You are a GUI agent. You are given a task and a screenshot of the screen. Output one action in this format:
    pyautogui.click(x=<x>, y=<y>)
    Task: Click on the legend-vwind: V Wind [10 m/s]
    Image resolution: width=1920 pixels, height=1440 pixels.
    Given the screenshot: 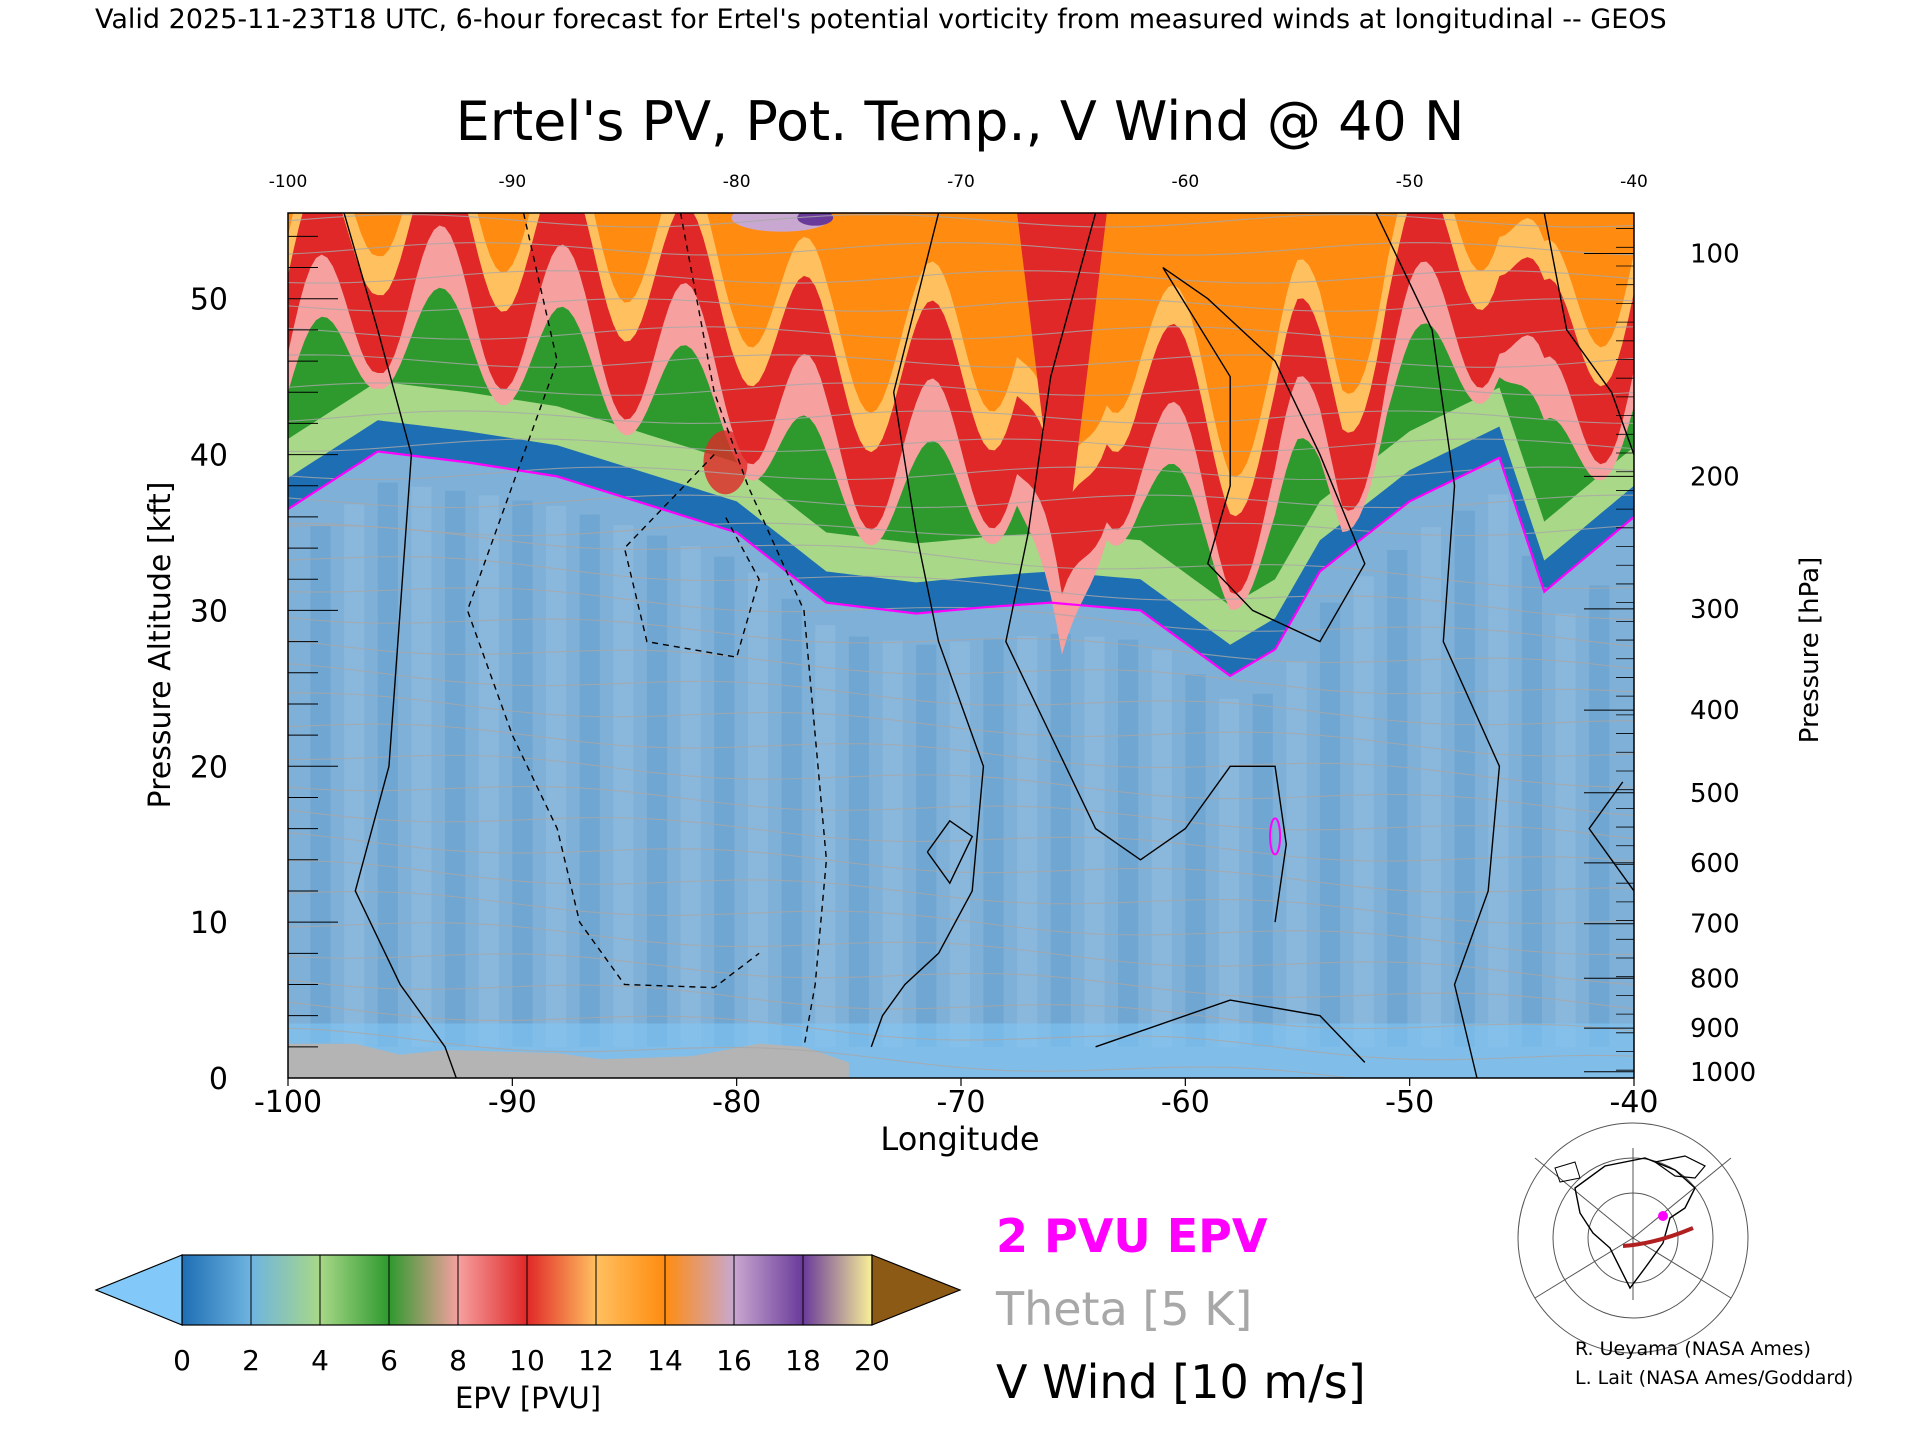 What is the action you would take?
    pyautogui.click(x=1181, y=1382)
    